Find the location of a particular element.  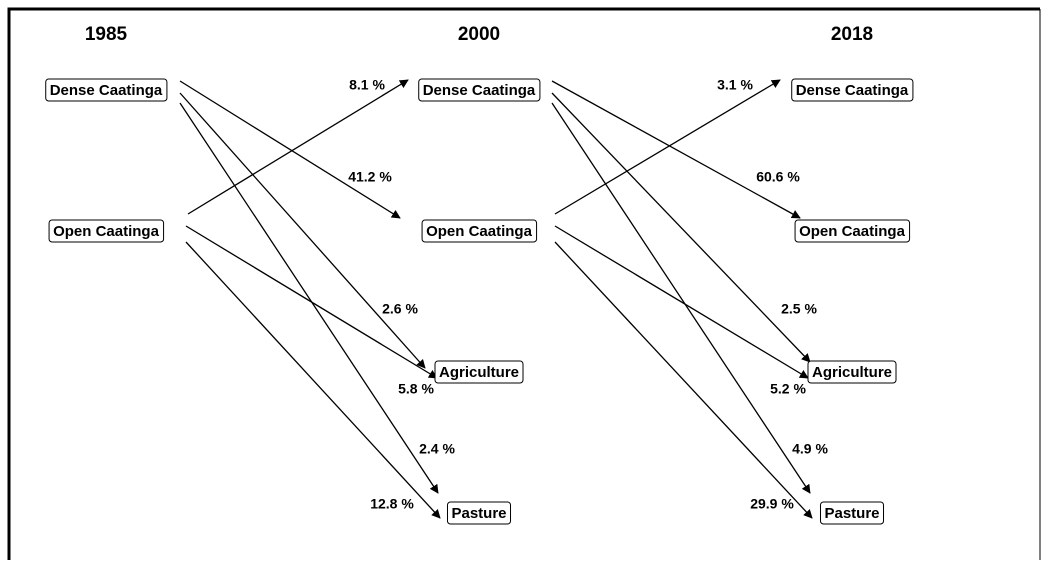

transition-label: 5.8 % is located at coordinates (416, 389).